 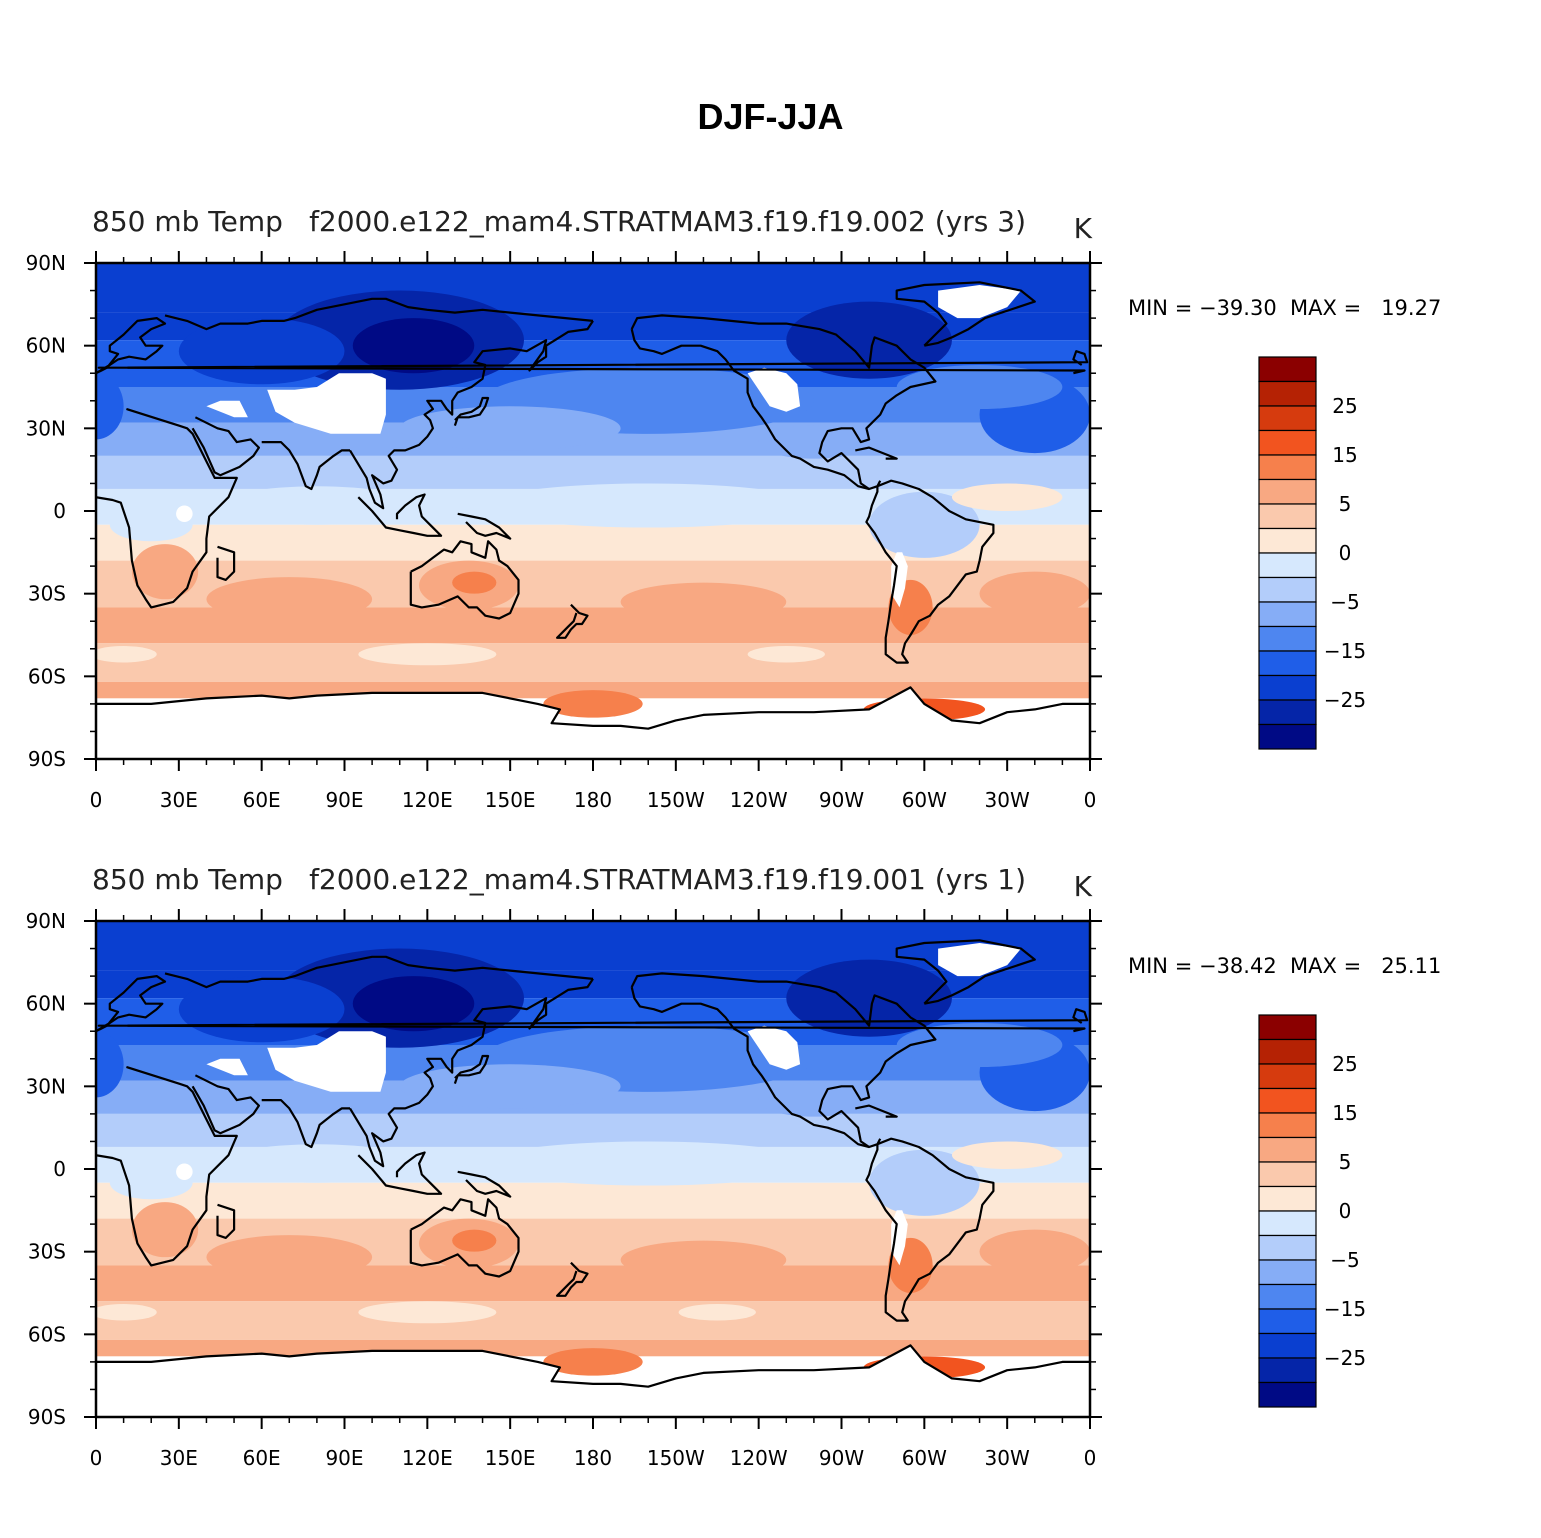 I want to click on lon-label: 60E, so click(x=262, y=800).